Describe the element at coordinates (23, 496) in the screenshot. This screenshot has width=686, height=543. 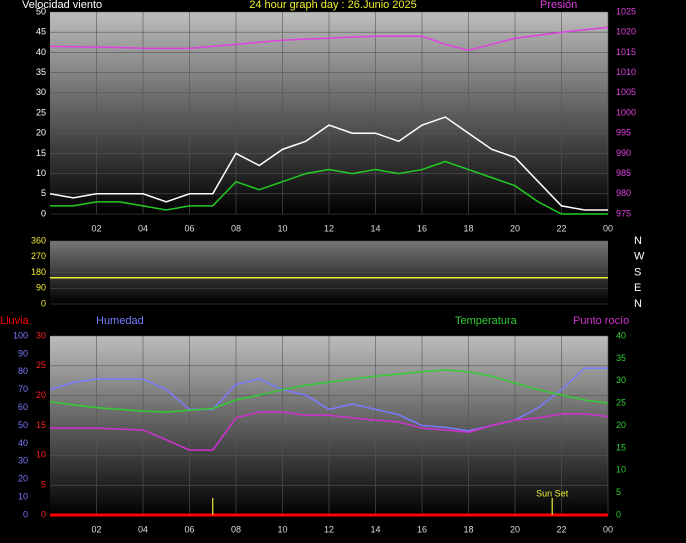
I see `y3-tick-label: 10` at that location.